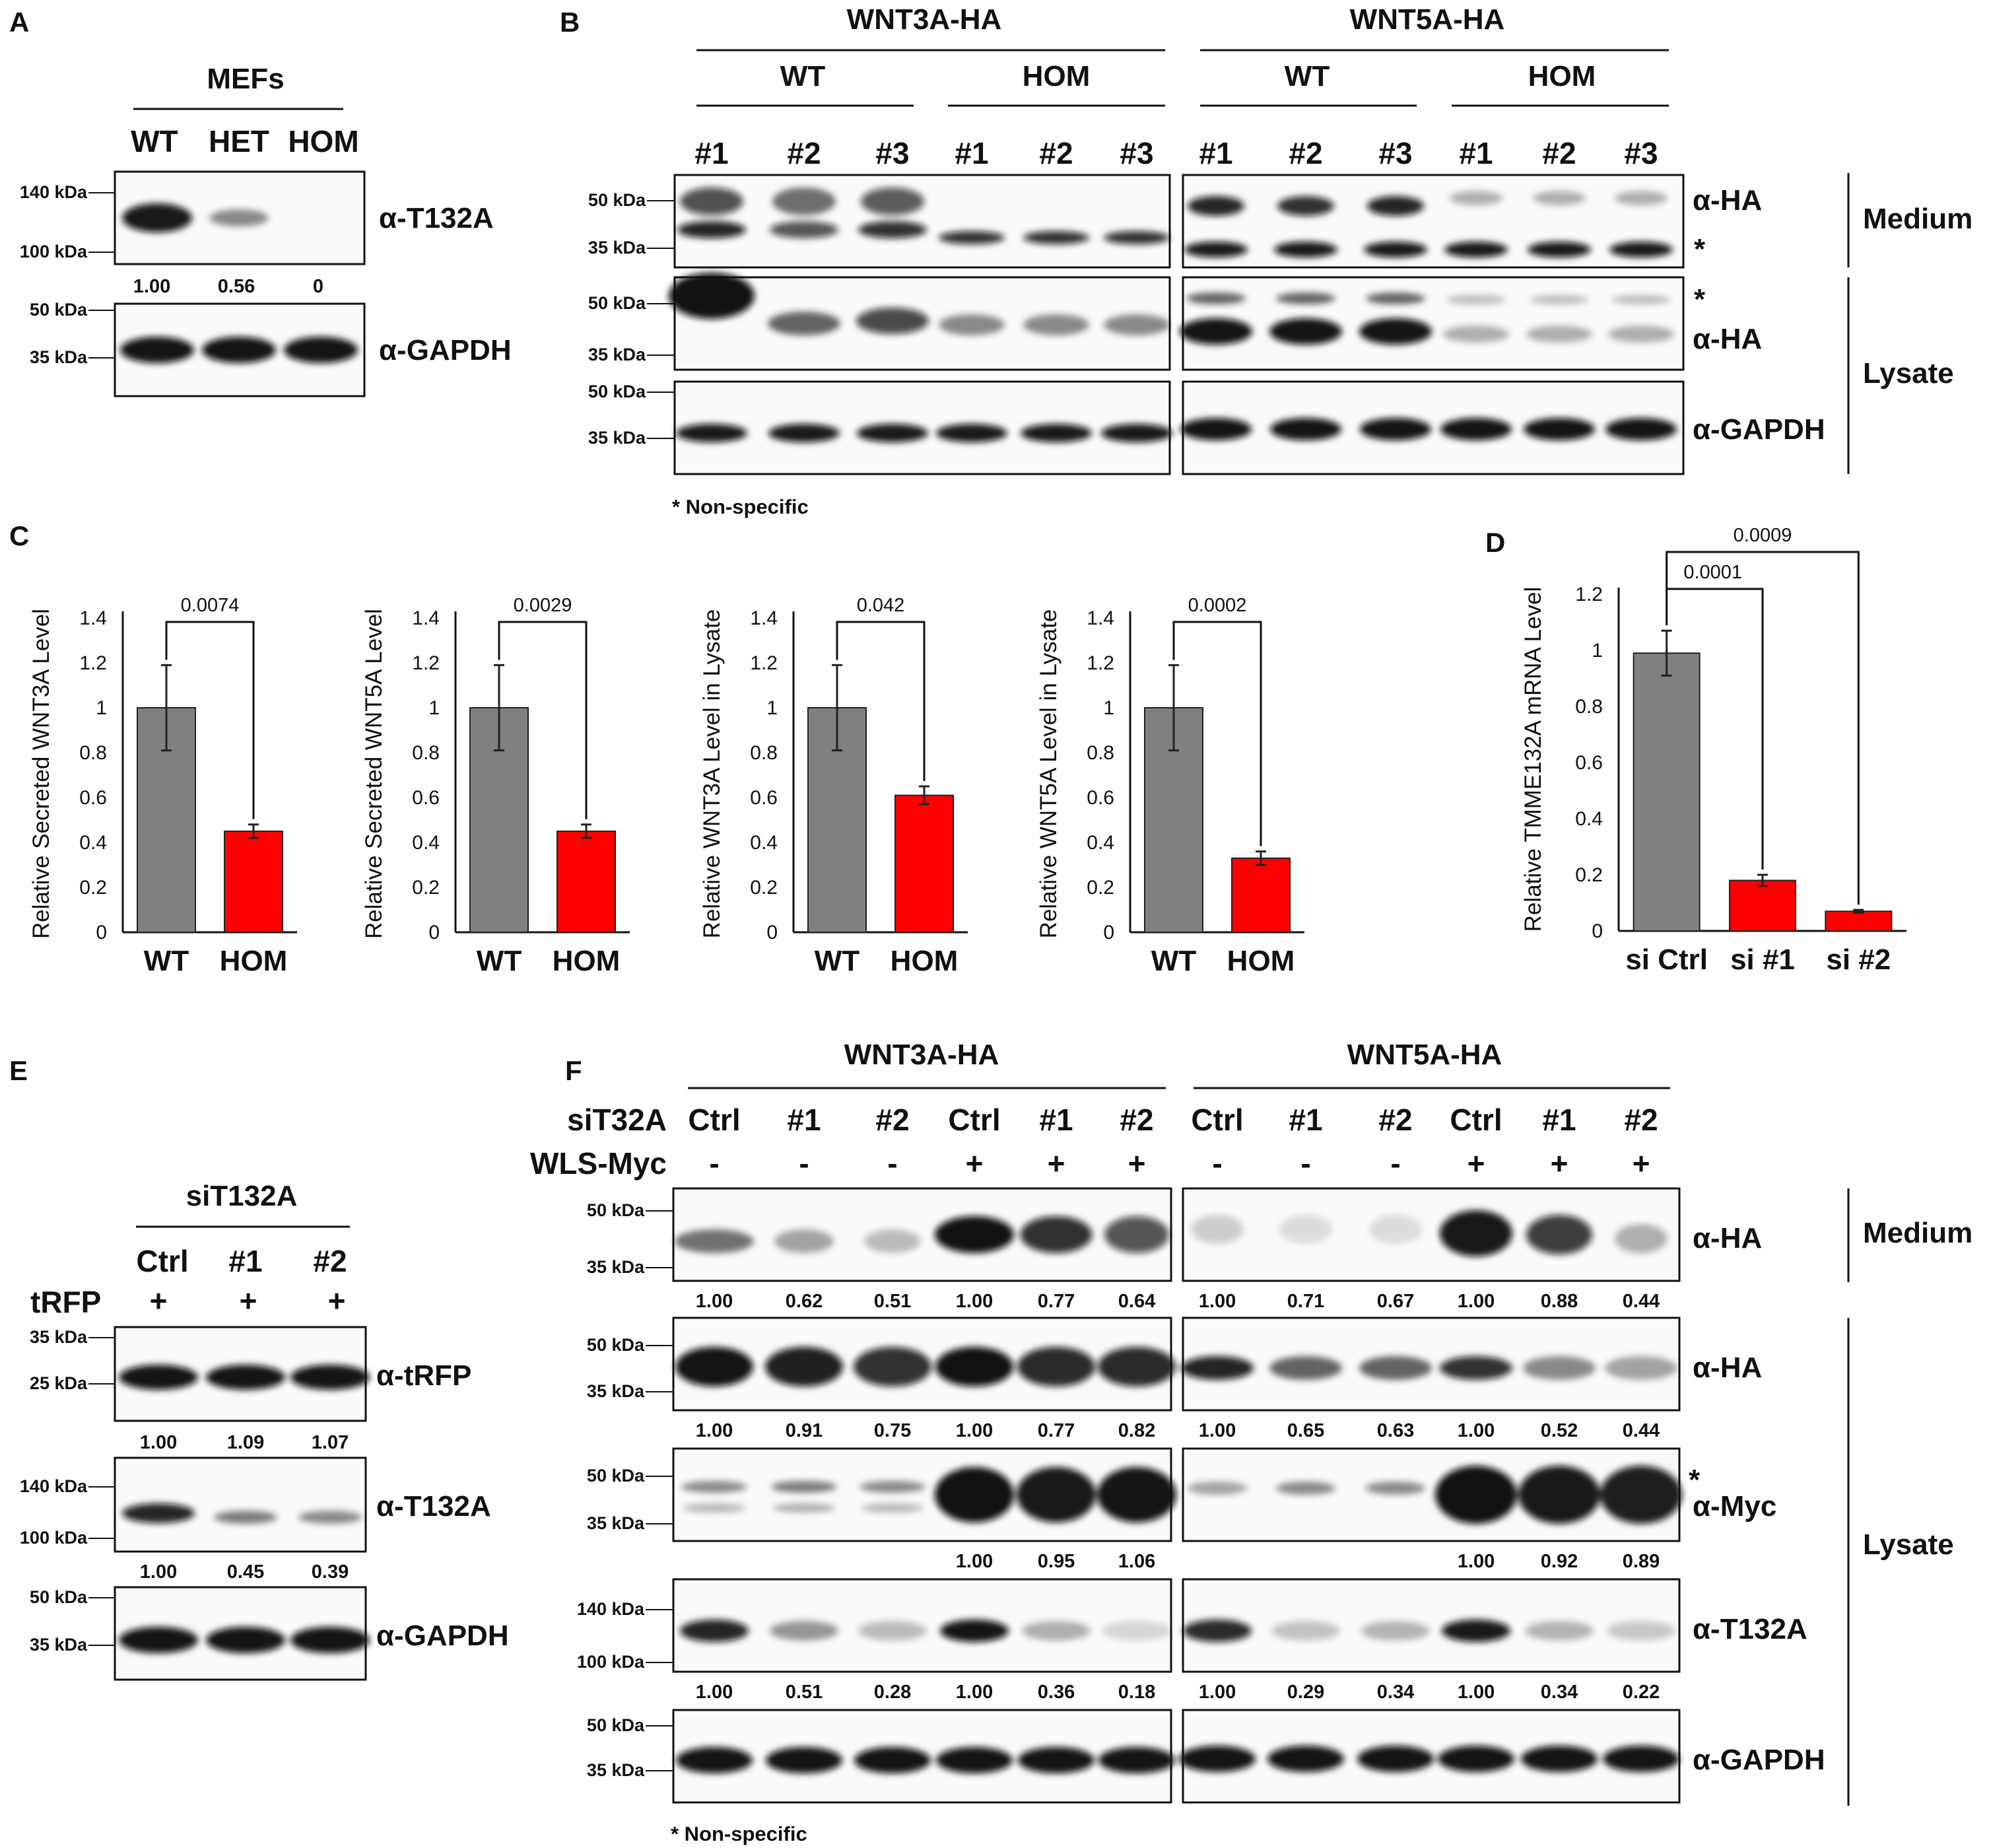  What do you see at coordinates (330, 1261) in the screenshot?
I see `e-lane-2: #2` at bounding box center [330, 1261].